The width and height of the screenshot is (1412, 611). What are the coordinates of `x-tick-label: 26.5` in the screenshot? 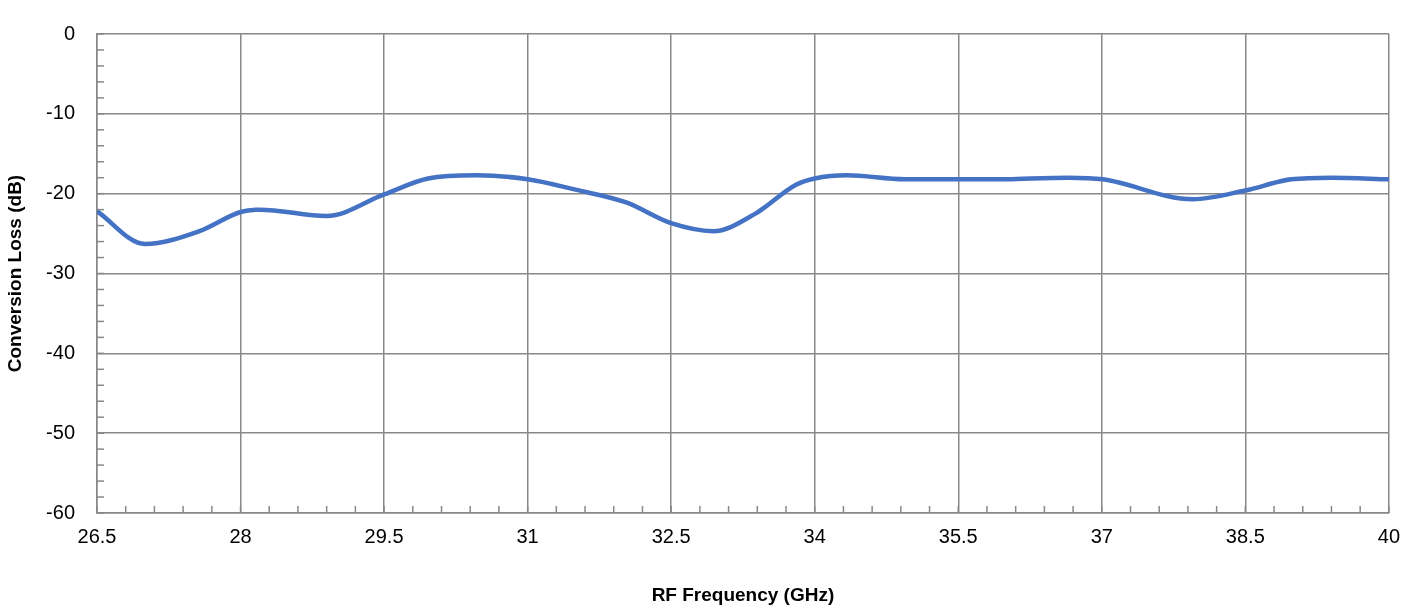 It's located at (97, 535).